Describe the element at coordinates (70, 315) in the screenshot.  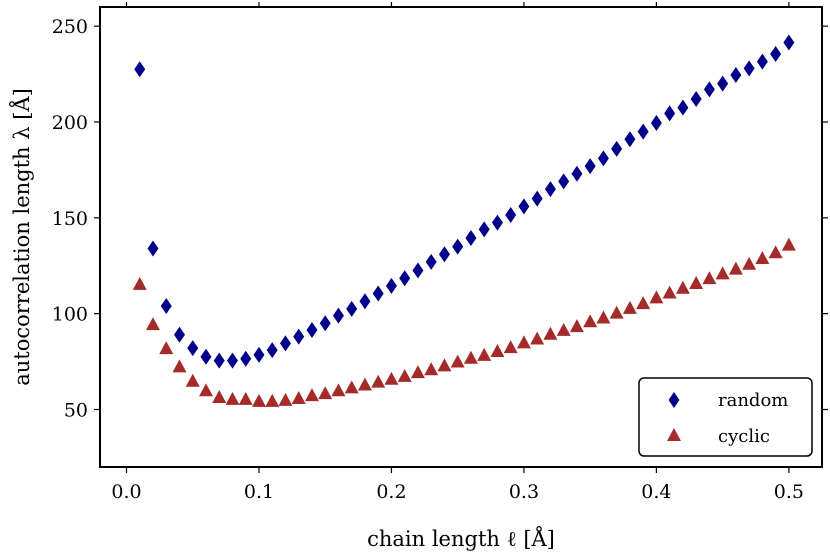
I see `y-tick-label: 100` at that location.